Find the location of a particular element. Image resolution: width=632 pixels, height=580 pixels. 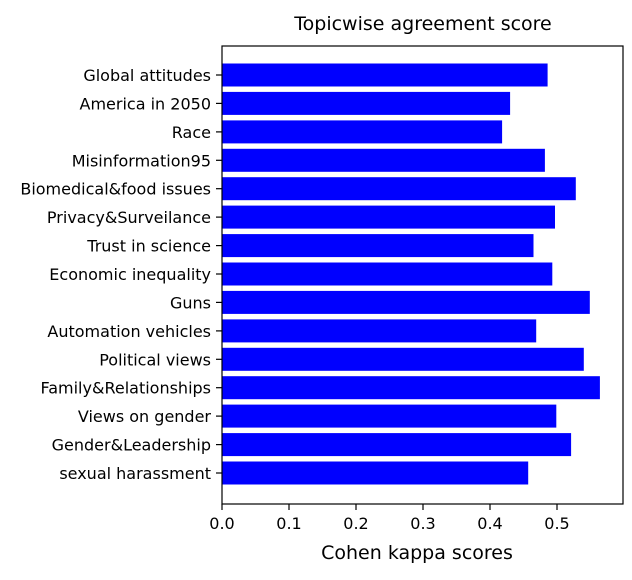

x-tick-label: 0.0 is located at coordinates (221, 523).